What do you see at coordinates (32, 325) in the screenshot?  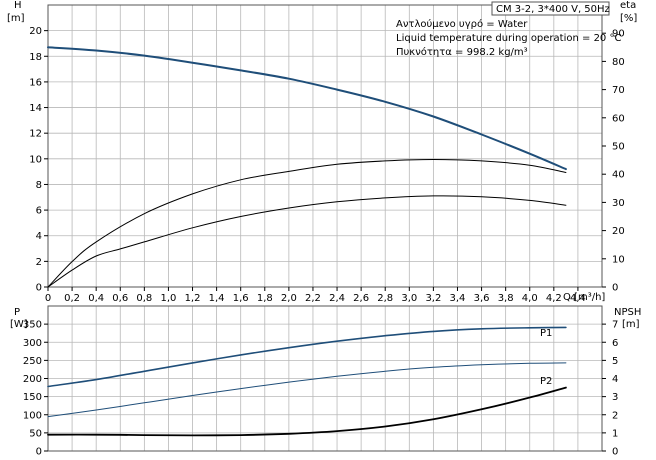 I see `tick-label-left: 350` at bounding box center [32, 325].